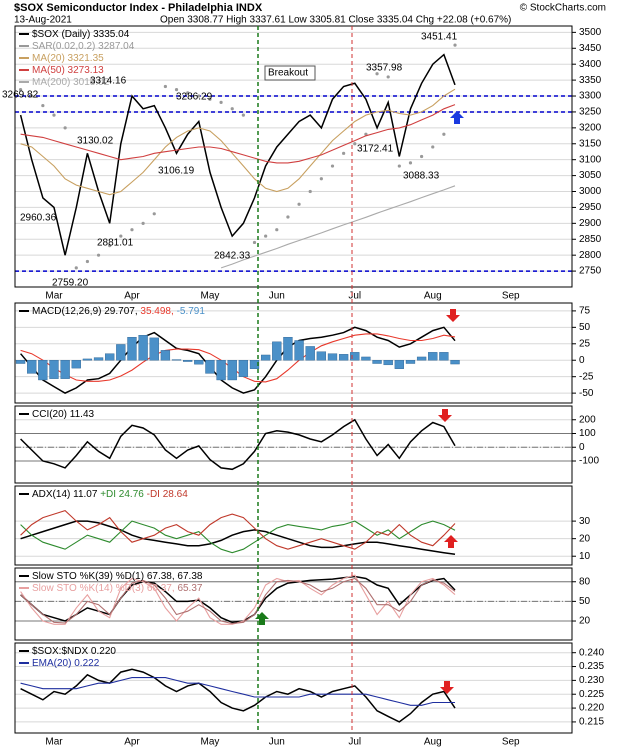 This screenshot has height=750, width=620. Describe the element at coordinates (70, 283) in the screenshot. I see `annotation: 2759.20` at that location.